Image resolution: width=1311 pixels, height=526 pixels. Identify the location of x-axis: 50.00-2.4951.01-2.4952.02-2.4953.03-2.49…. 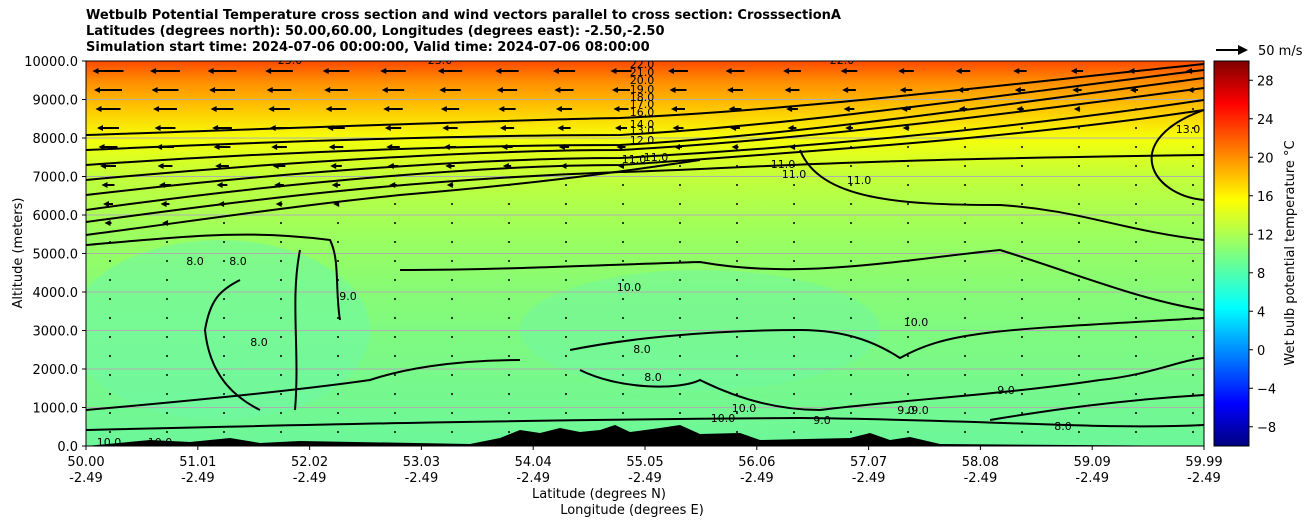
(645, 466).